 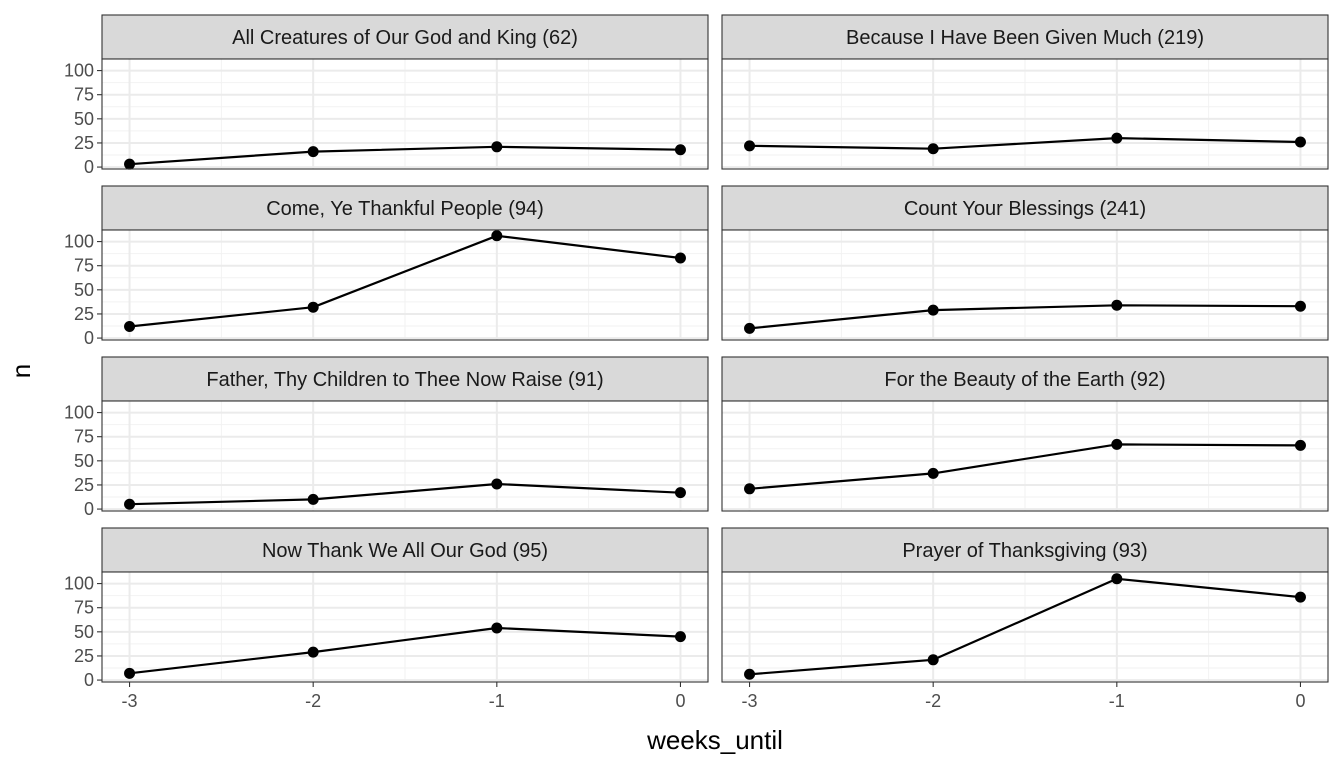 What do you see at coordinates (714, 740) in the screenshot?
I see `x-axis-title: weeks_until` at bounding box center [714, 740].